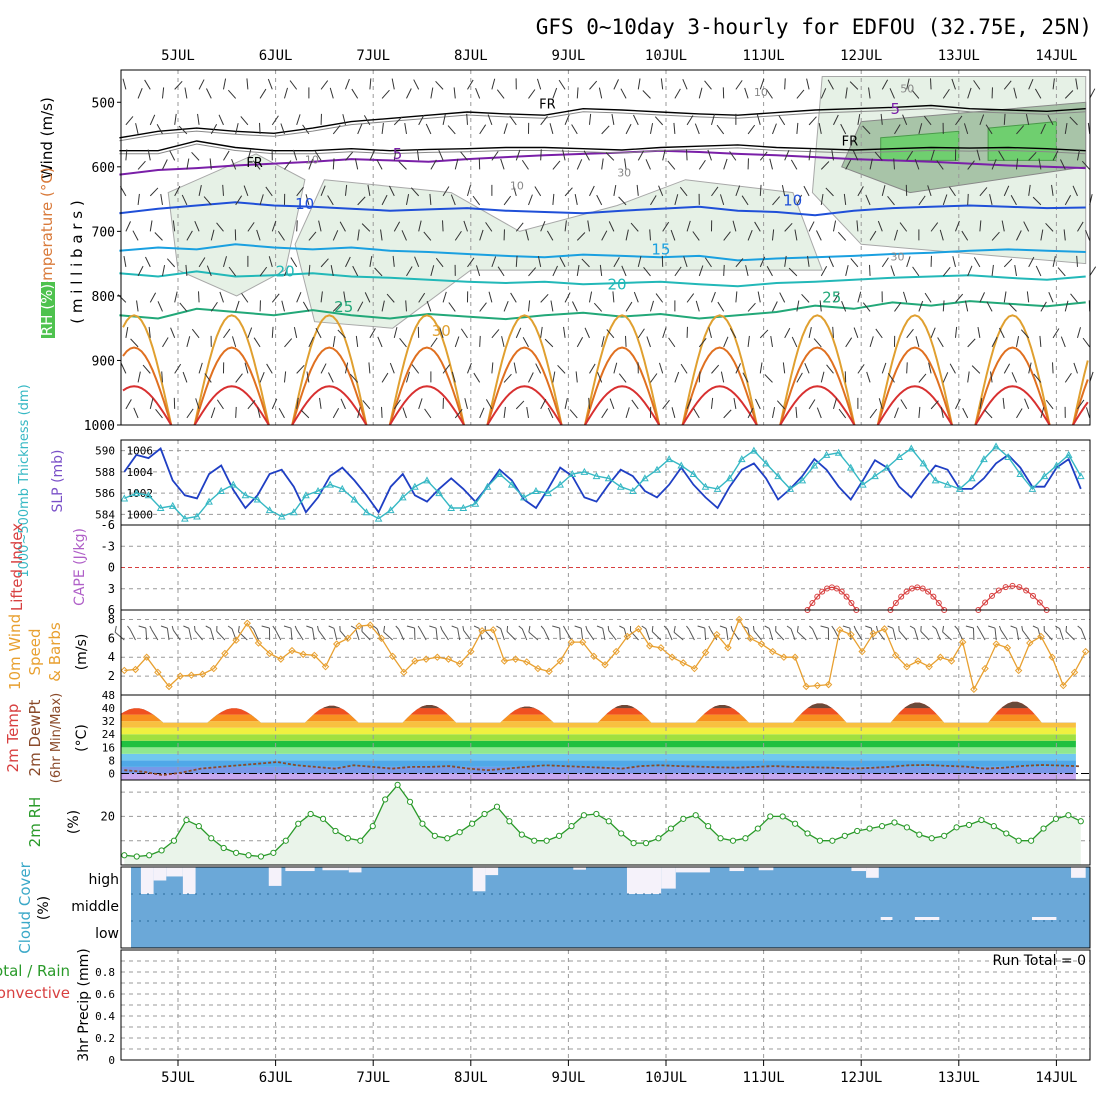  Describe the element at coordinates (285, 272) in the screenshot. I see `isotherm-label: 20` at that location.